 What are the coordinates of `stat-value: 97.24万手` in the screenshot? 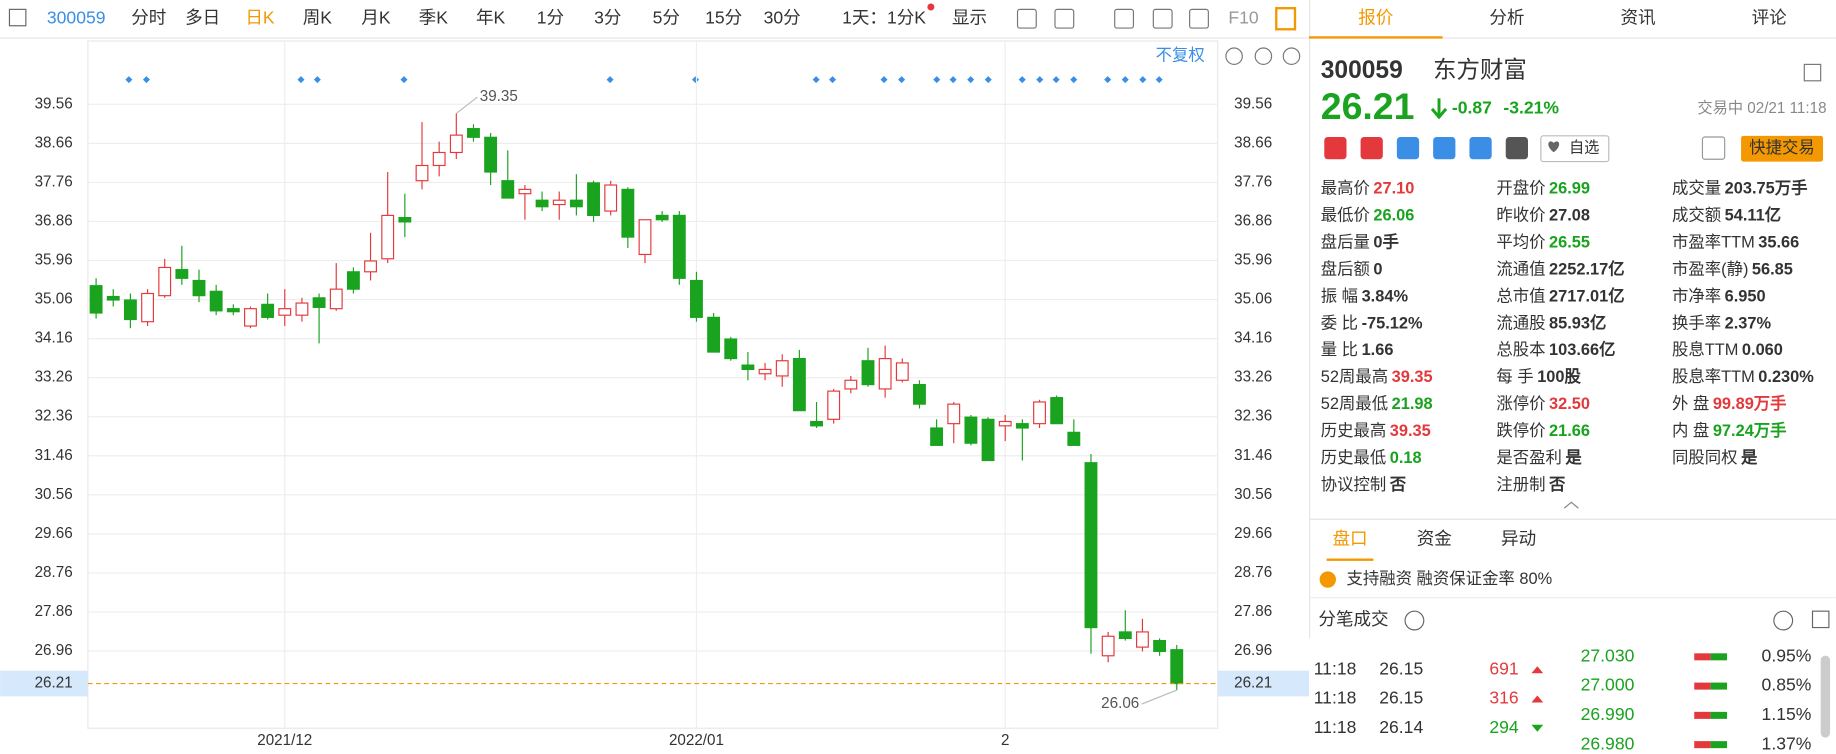 It's located at (1750, 430).